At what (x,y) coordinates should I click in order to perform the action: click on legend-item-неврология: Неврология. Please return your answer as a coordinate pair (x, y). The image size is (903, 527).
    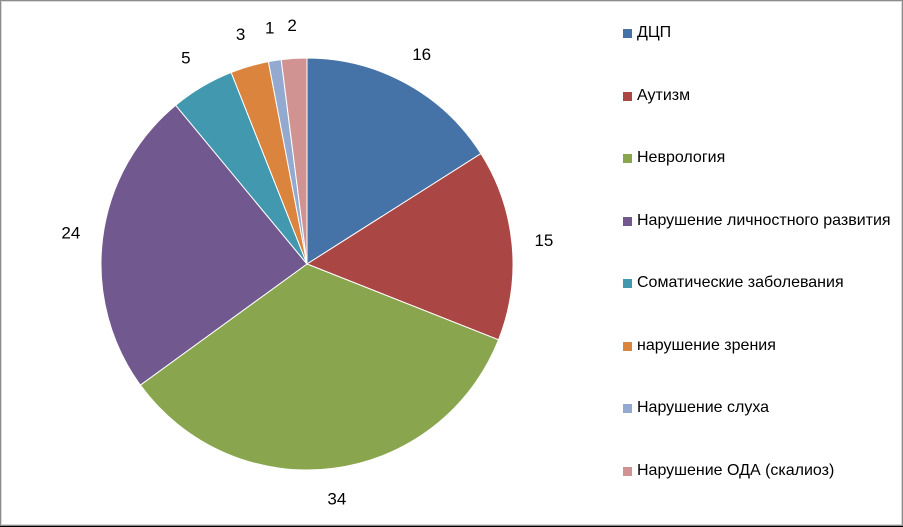
    Looking at the image, I should click on (757, 158).